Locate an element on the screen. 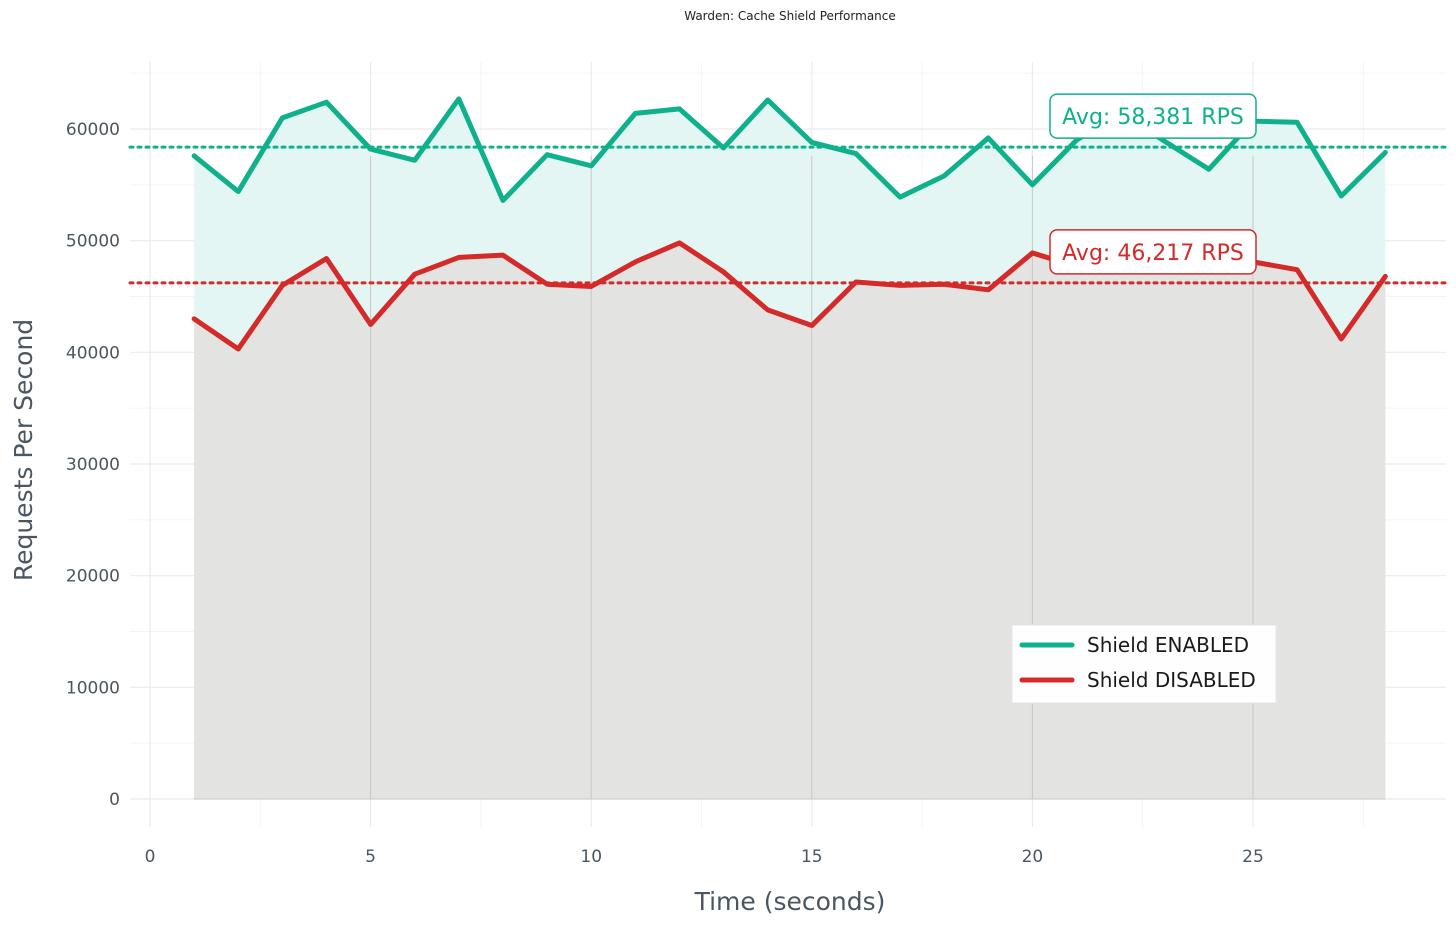  y-axis-title: Requests Per Second is located at coordinates (23, 450).